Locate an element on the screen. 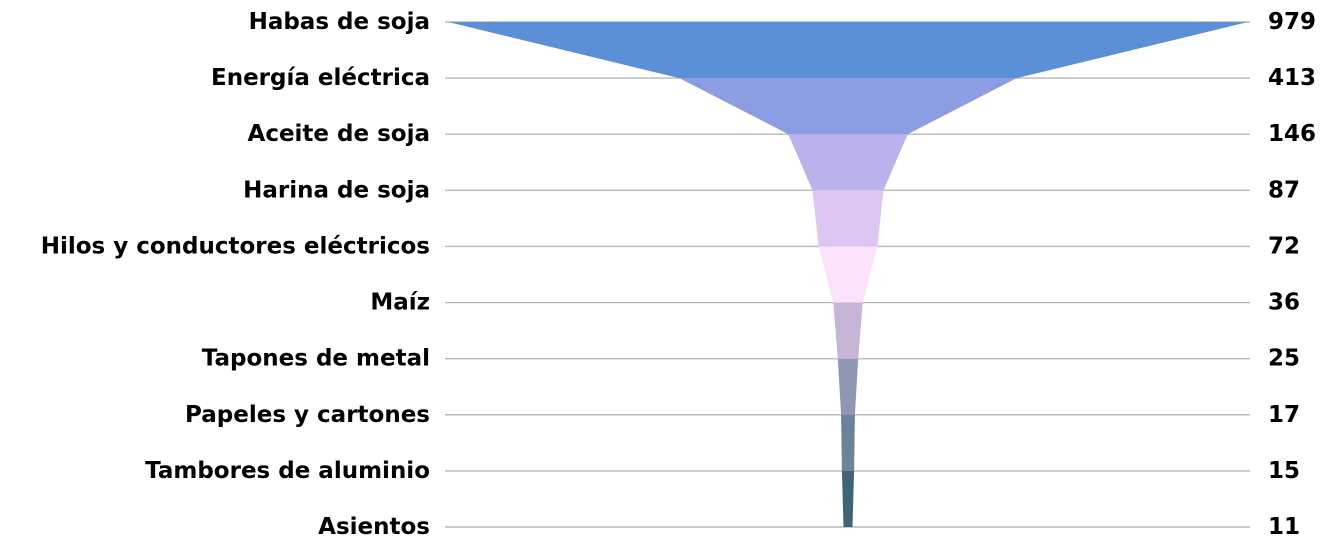 Image resolution: width=1326 pixels, height=542 pixels. category-label: Energía eléctrica is located at coordinates (320, 78).